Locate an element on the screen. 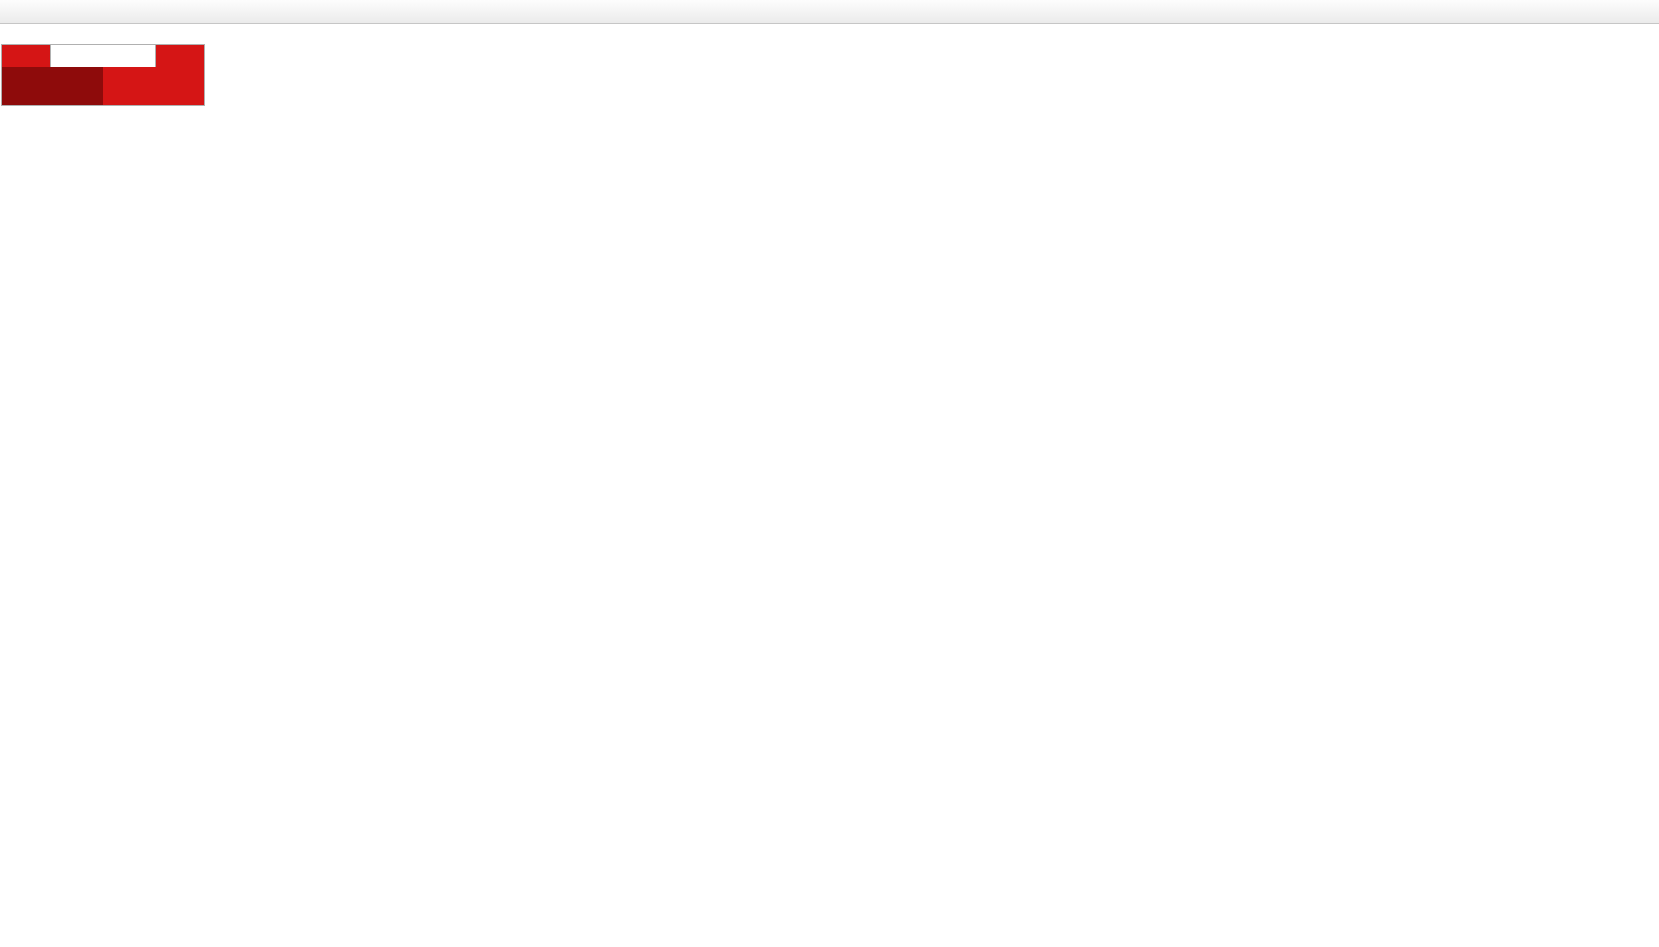 Image resolution: width=1659 pixels, height=947 pixels. volume-input is located at coordinates (103, 56).